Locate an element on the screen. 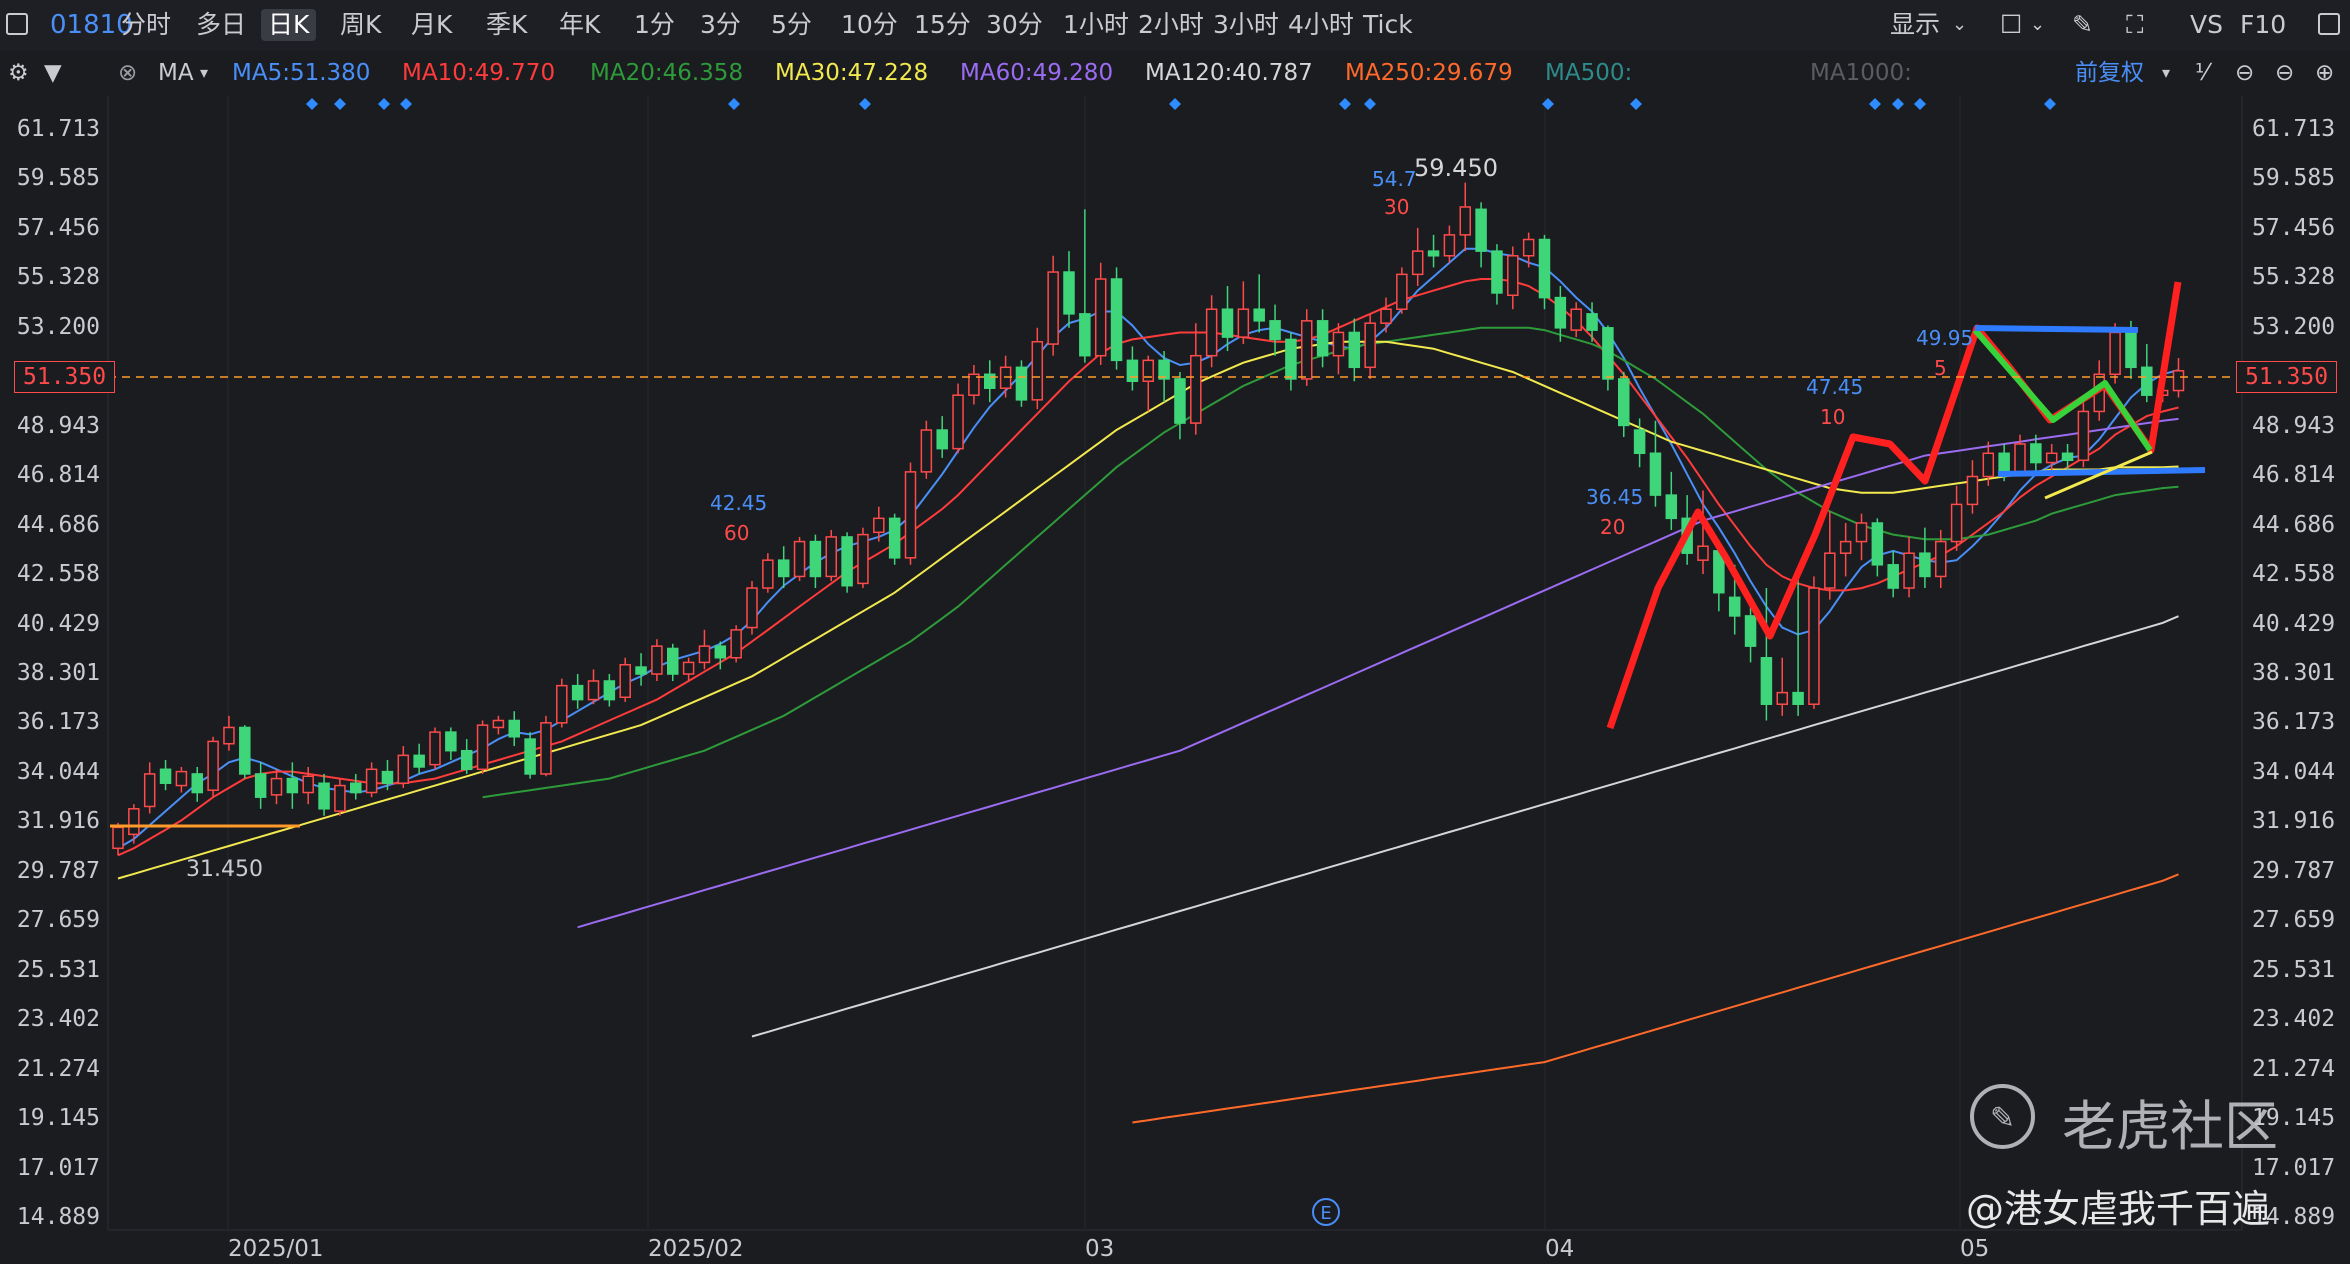 The image size is (2350, 1264). settings-gear-icon: ⚙ is located at coordinates (18, 73).